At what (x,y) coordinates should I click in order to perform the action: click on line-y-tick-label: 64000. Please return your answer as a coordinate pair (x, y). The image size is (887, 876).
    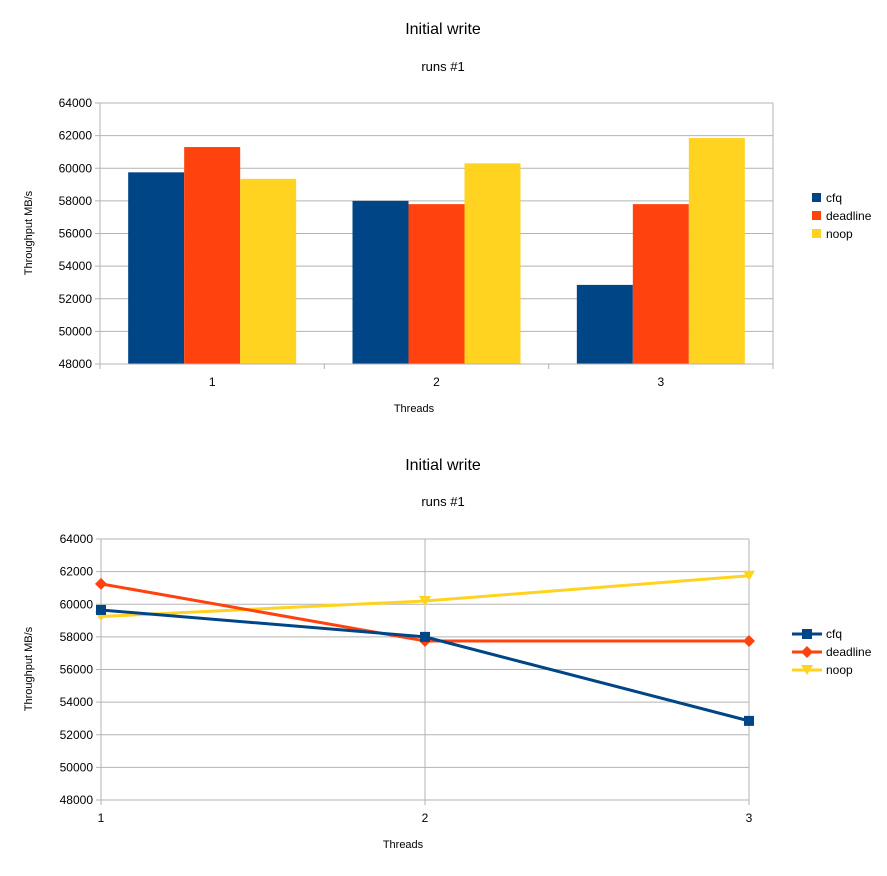
    Looking at the image, I should click on (77, 539).